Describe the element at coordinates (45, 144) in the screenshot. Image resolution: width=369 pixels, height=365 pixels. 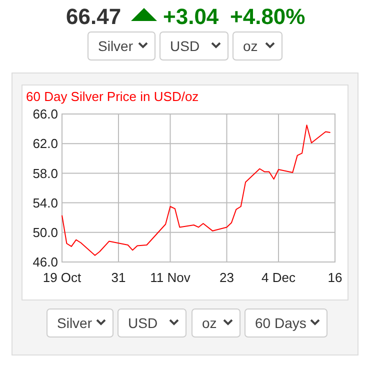
I see `y-tick-label: 62.0` at that location.